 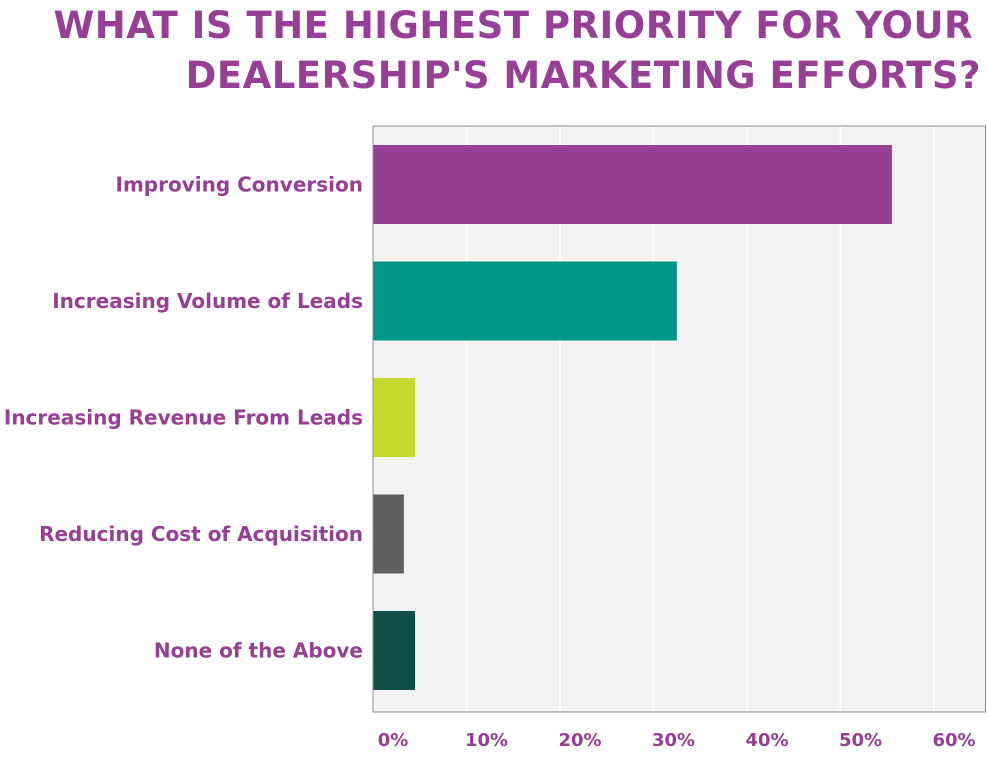 I want to click on category-label: Increasing Volume of Leads, so click(x=207, y=301).